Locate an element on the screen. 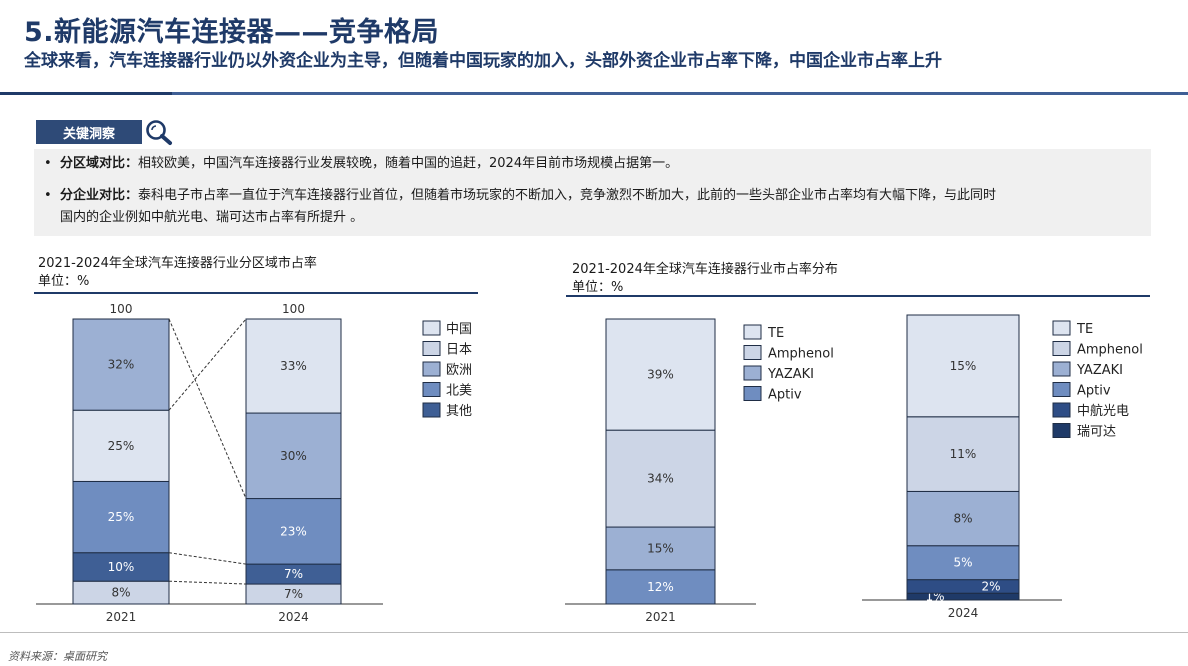 Image resolution: width=1188 pixels, height=666 pixels. bar-segment-瑞可达-2024 is located at coordinates (963, 596).